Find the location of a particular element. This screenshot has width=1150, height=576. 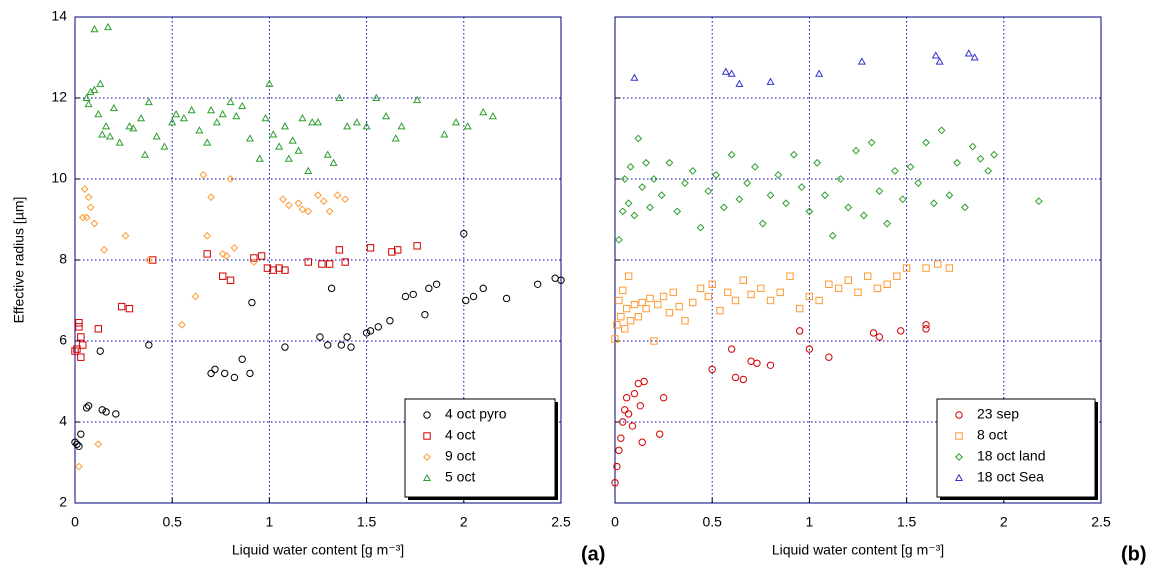

y-tick-label: 6 is located at coordinates (63, 340).